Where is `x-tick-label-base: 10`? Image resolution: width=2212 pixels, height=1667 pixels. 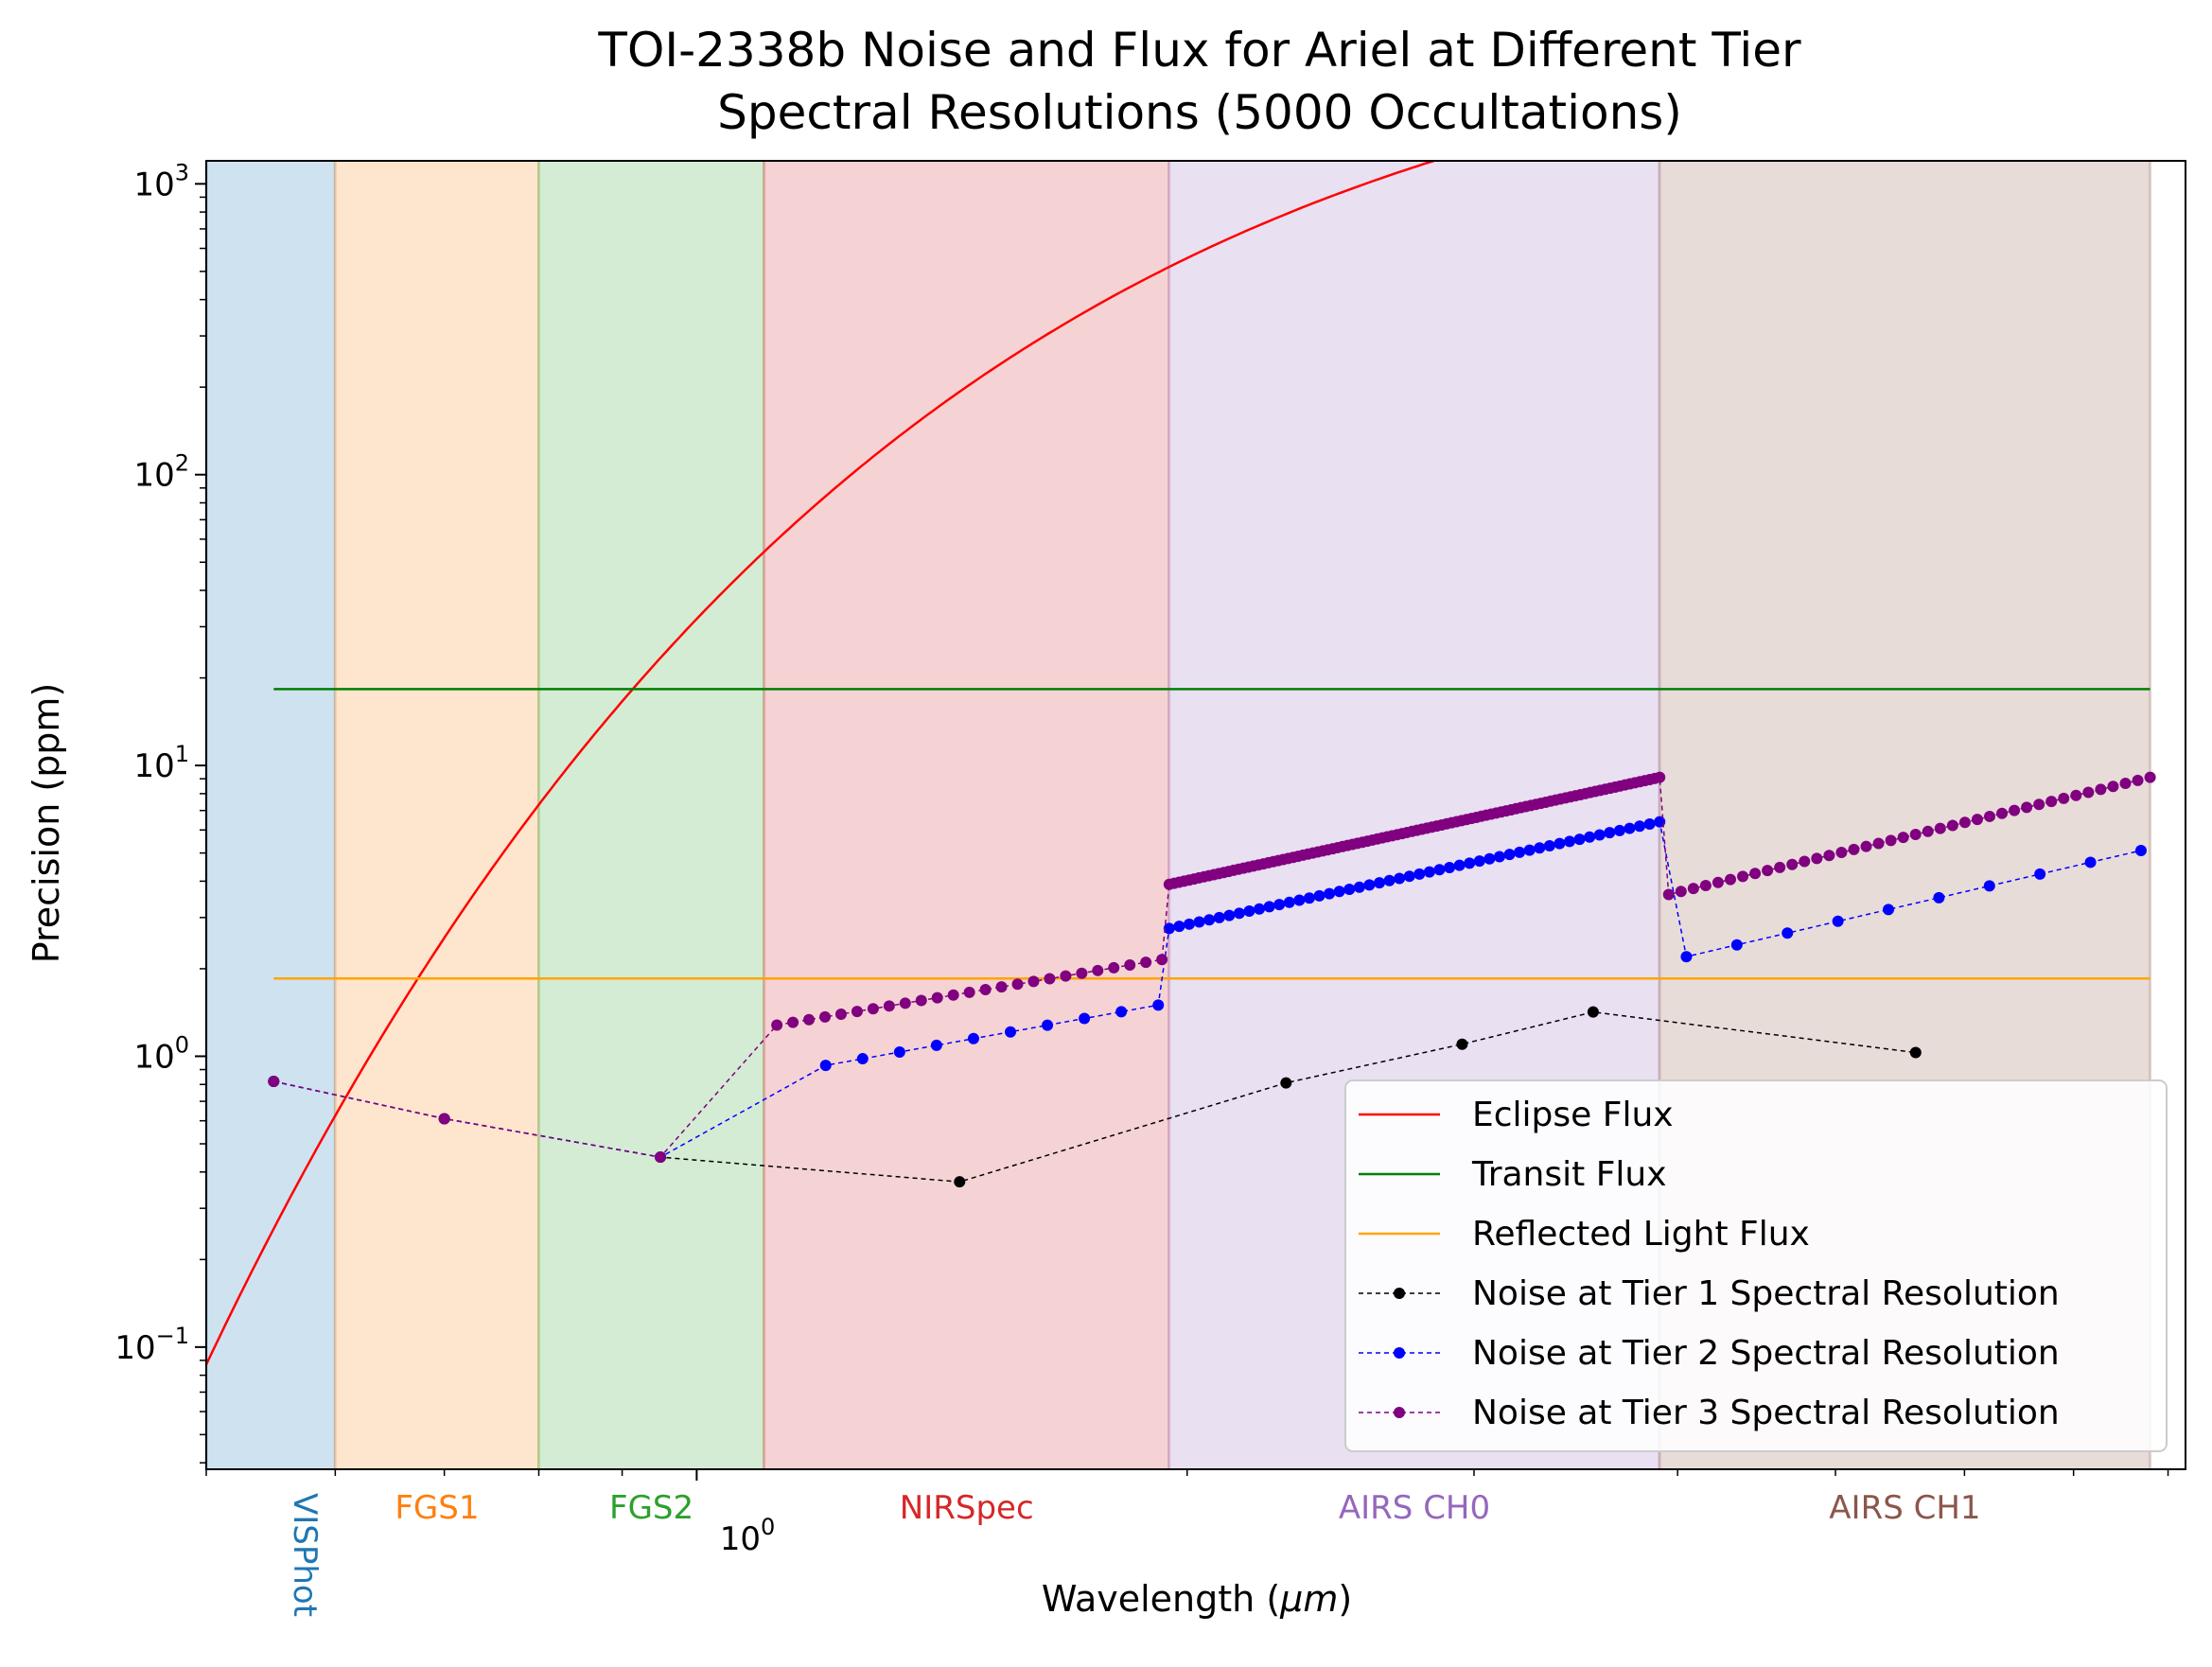 x-tick-label-base: 10 is located at coordinates (740, 1539).